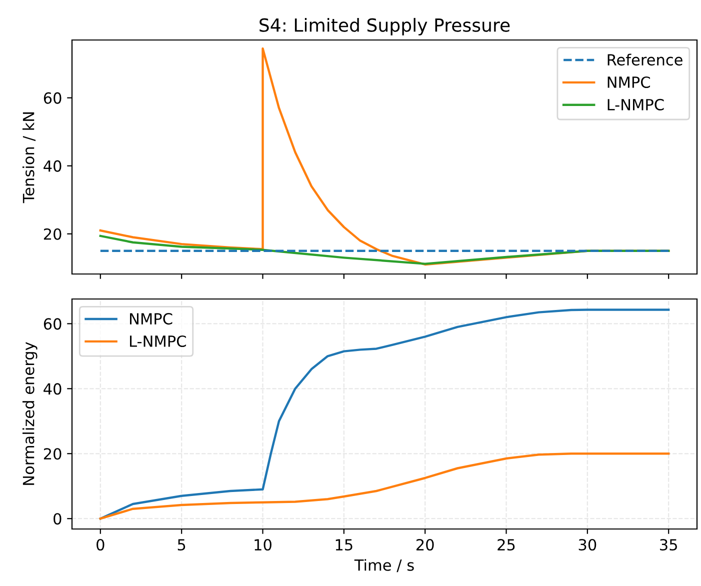 This screenshot has width=701, height=586. Describe the element at coordinates (182, 545) in the screenshot. I see `x-tick-label: 5` at that location.